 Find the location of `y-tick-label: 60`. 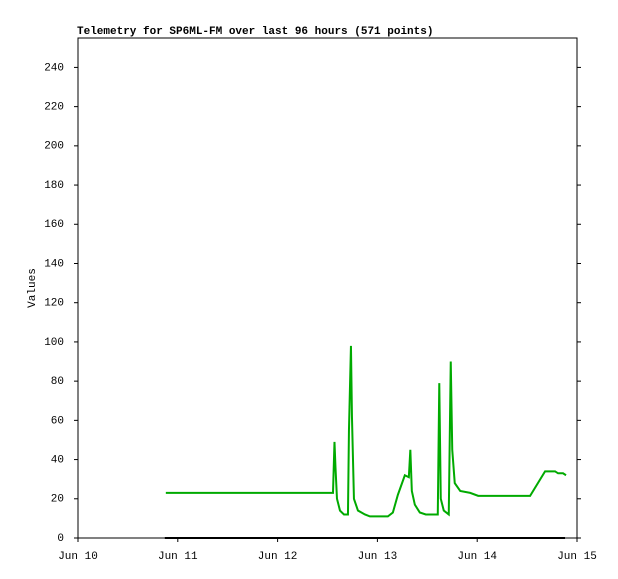

y-tick-label: 60 is located at coordinates (57, 421).